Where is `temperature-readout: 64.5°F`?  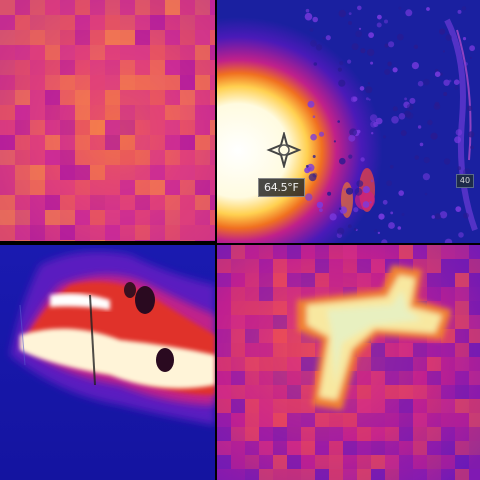 temperature-readout: 64.5°F is located at coordinates (281, 187).